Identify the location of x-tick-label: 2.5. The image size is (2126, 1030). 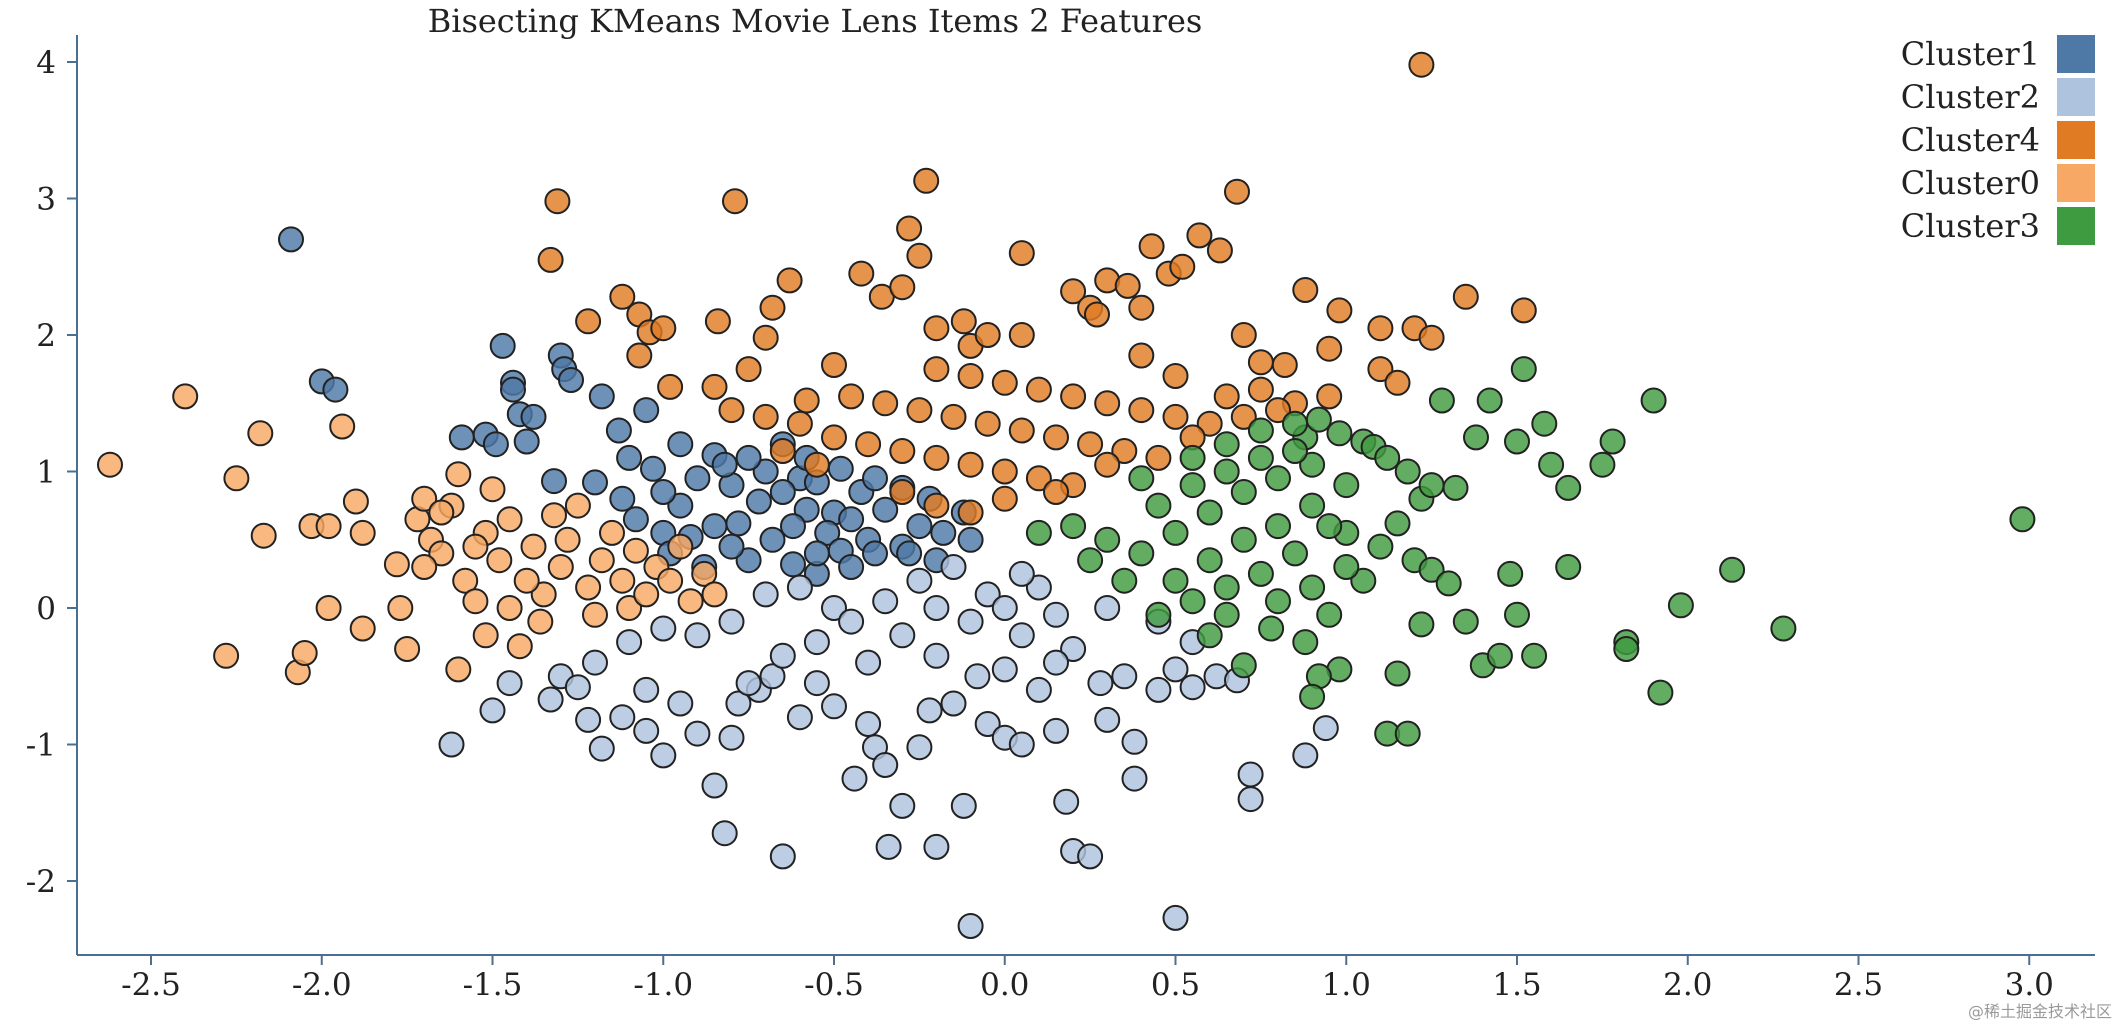
(1858, 985).